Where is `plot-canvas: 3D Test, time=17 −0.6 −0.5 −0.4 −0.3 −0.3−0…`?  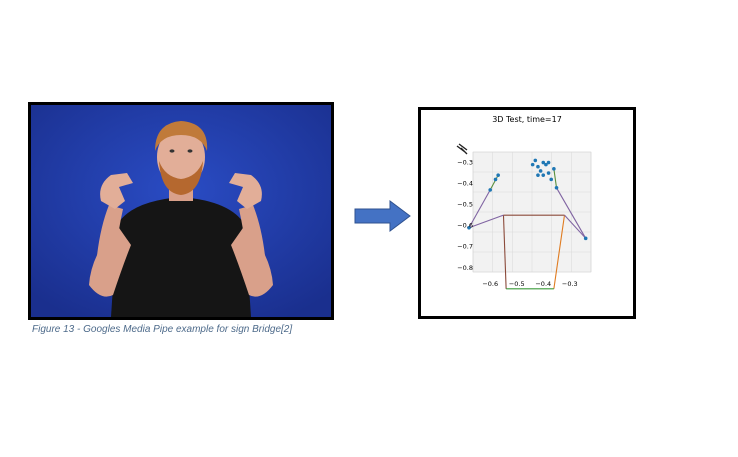
plot-canvas: 3D Test, time=17 −0.6 −0.5 −0.4 −0.3 −0.3−0… is located at coordinates (524, 202).